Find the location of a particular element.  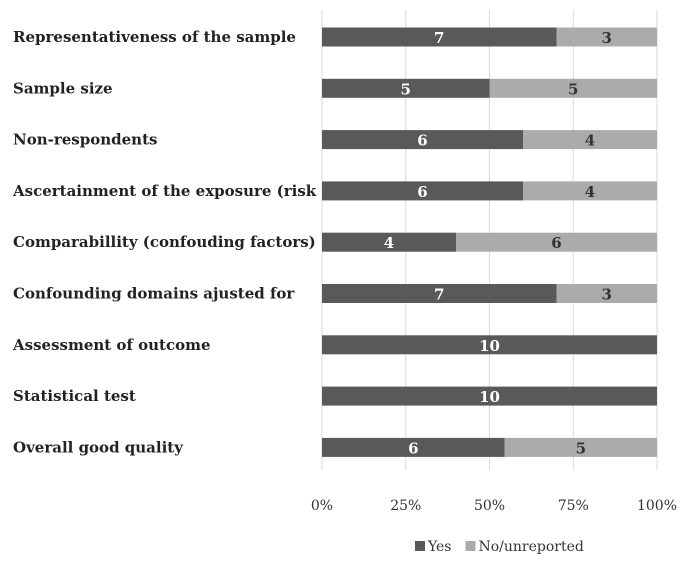

x-tick-label: 75% is located at coordinates (573, 506).